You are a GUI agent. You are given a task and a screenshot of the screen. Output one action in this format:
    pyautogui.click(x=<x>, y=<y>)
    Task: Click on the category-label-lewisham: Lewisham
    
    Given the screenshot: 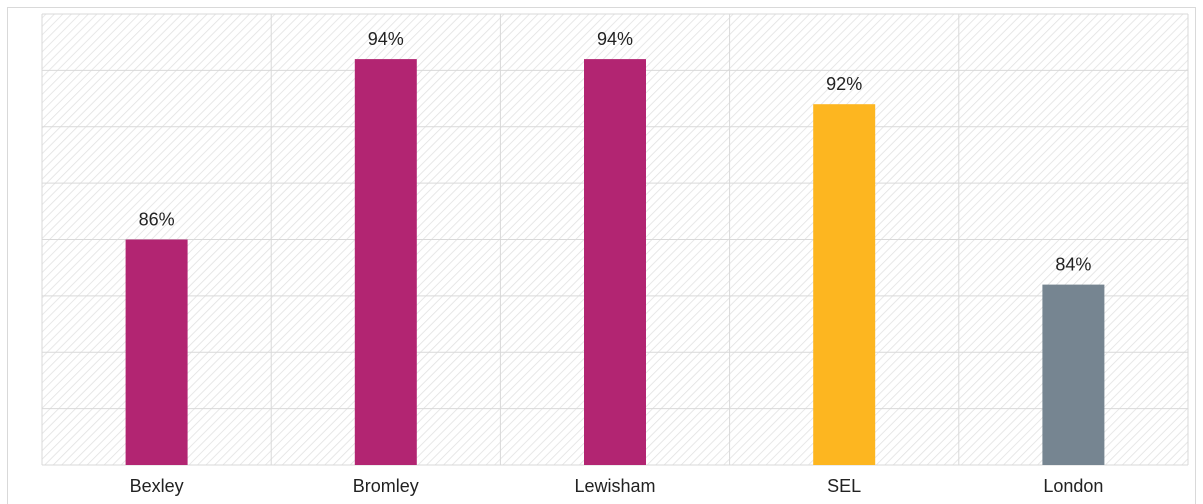 What is the action you would take?
    pyautogui.click(x=614, y=486)
    